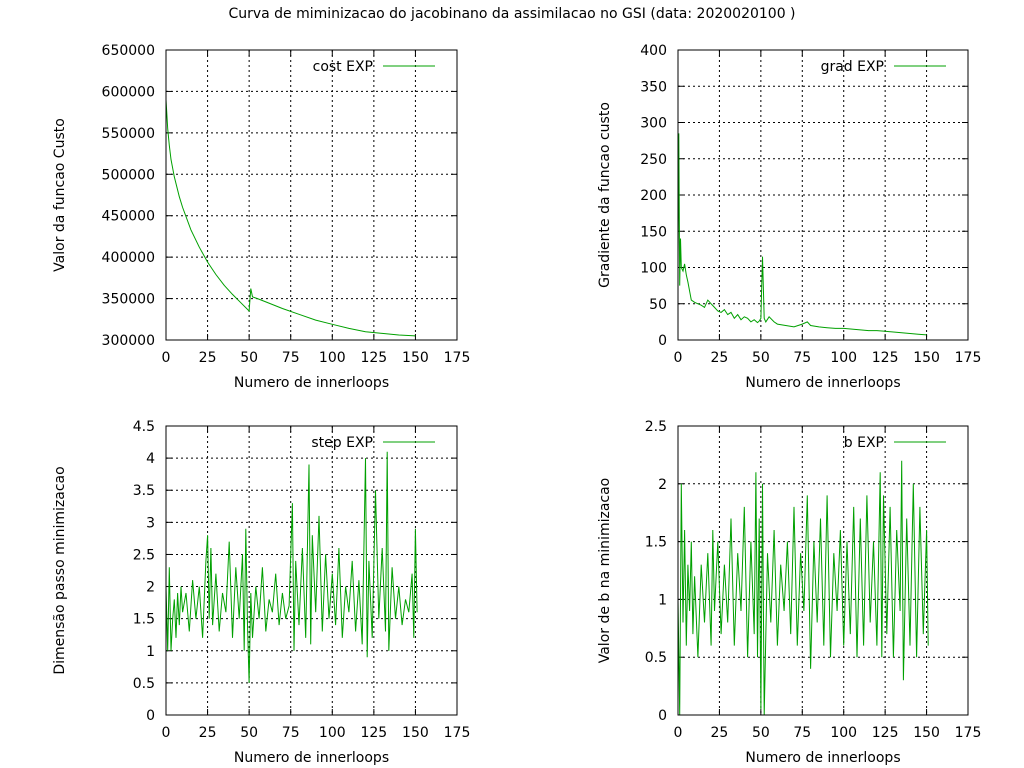 This screenshot has height=768, width=1024. I want to click on y-tick-label: 400, so click(653, 51).